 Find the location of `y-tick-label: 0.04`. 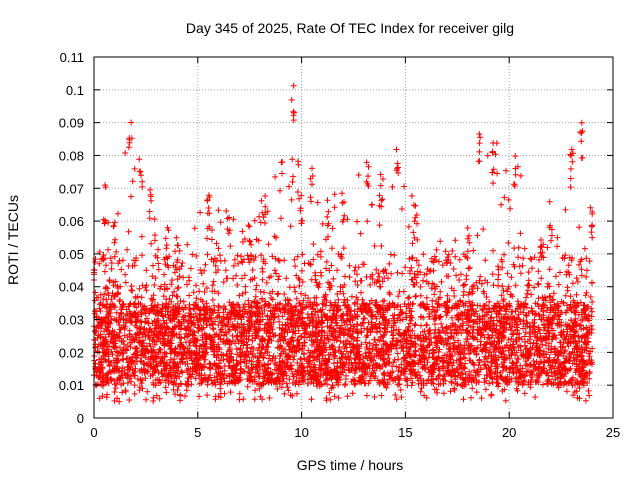

y-tick-label: 0.04 is located at coordinates (71, 287).